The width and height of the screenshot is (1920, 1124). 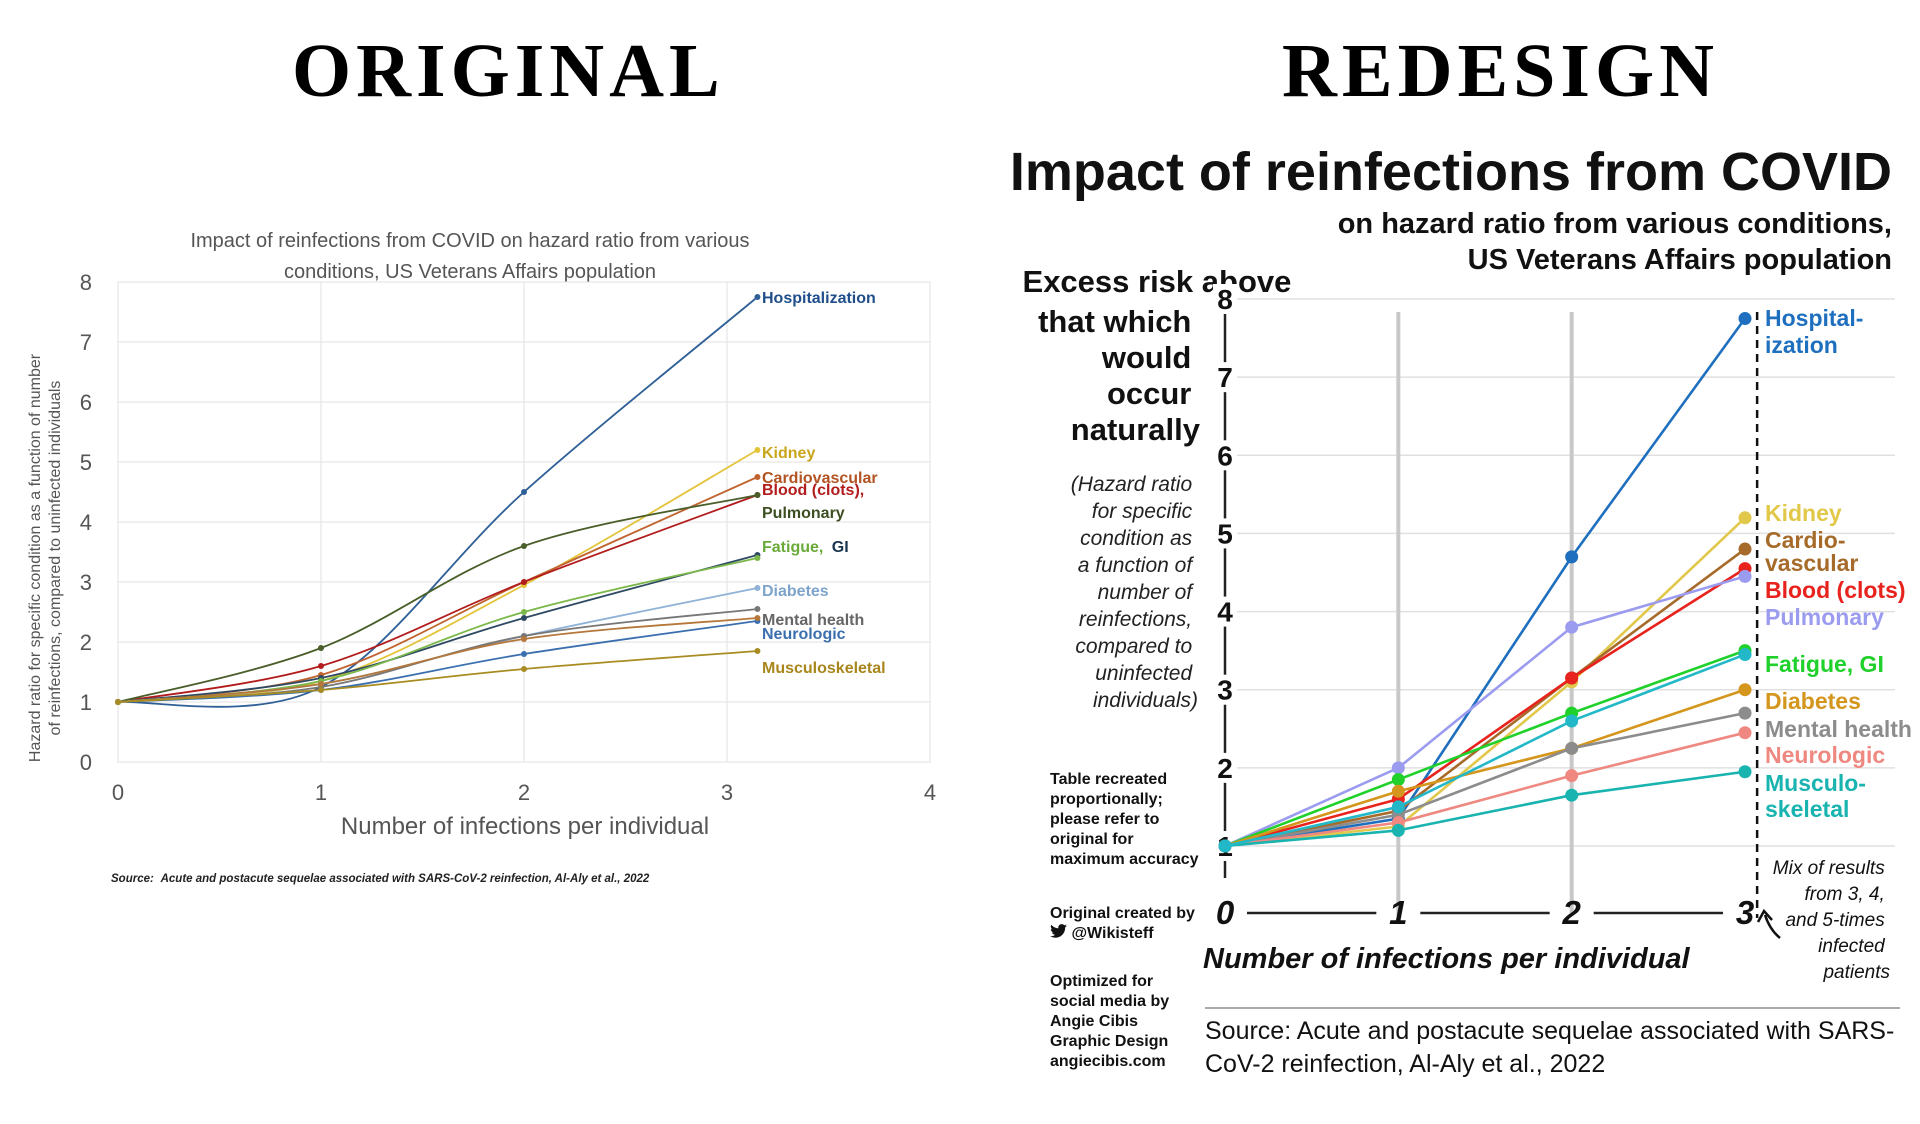 What do you see at coordinates (86, 762) in the screenshot?
I see `original-y-tick-label: 0` at bounding box center [86, 762].